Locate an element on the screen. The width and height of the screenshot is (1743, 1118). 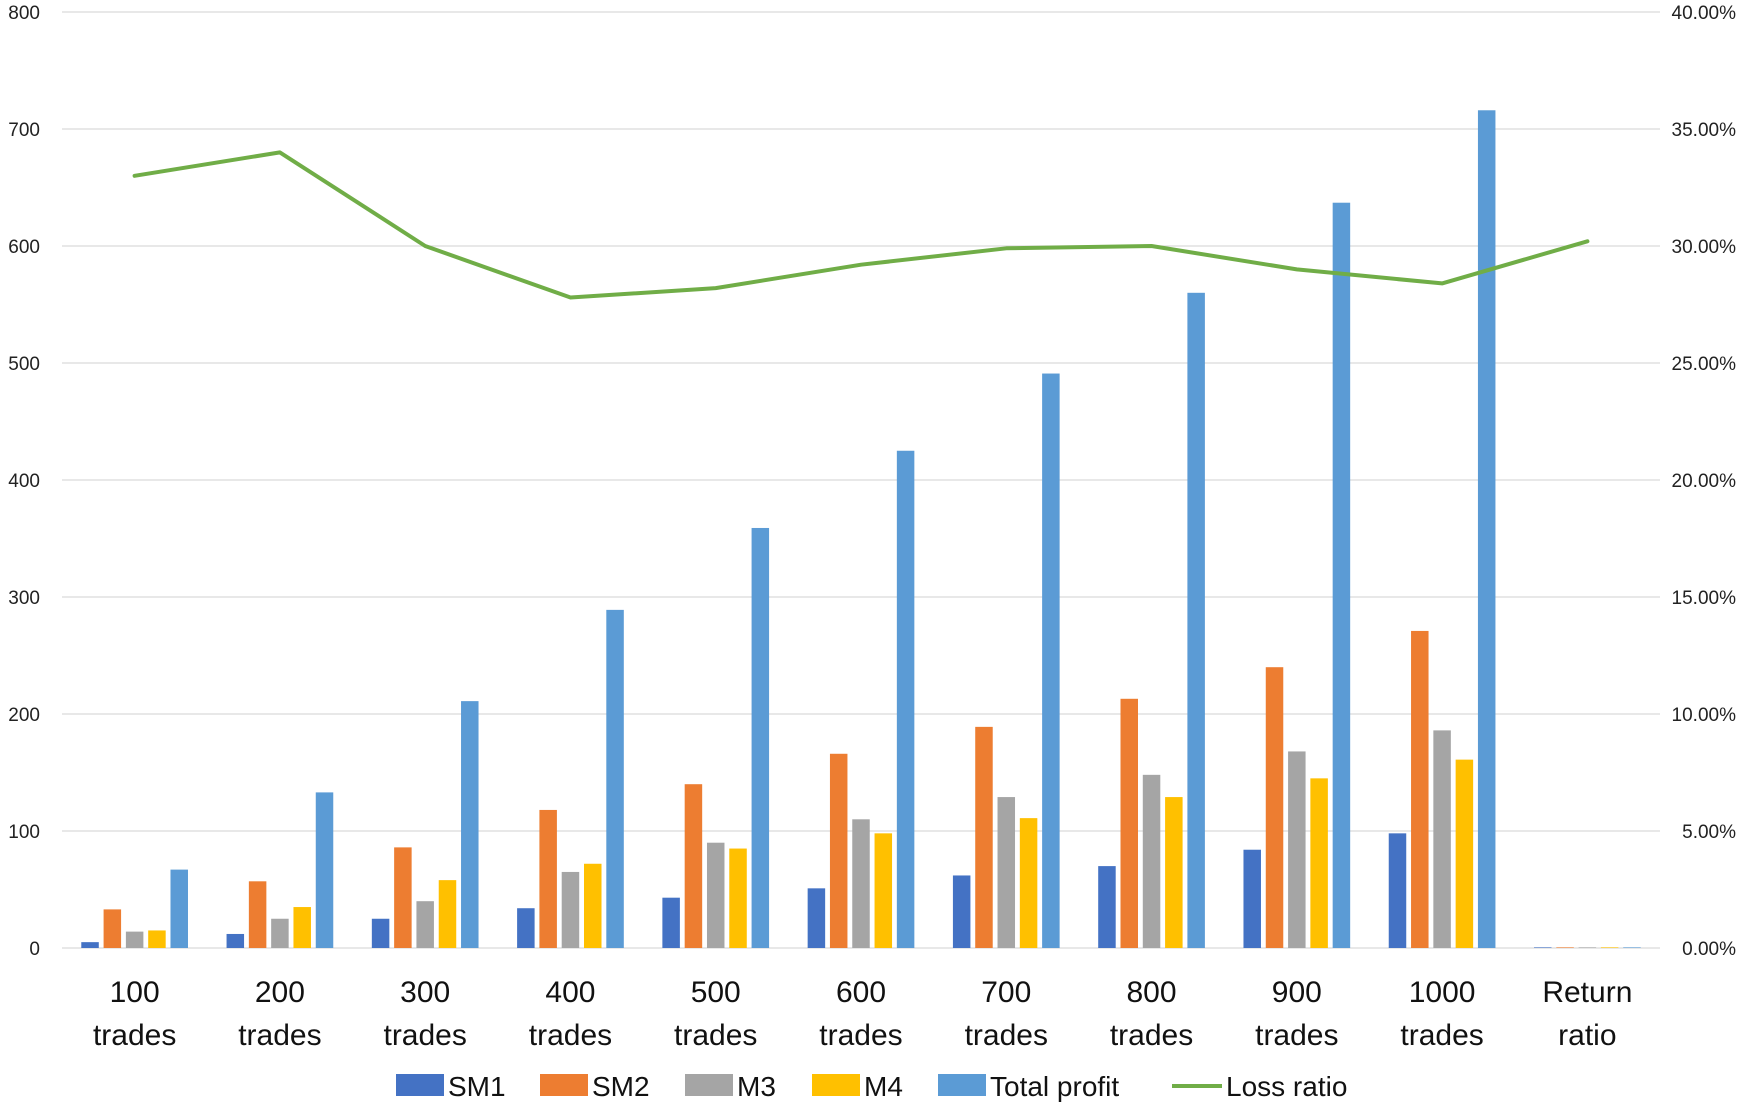
category-label-line1: 100 is located at coordinates (135, 992).